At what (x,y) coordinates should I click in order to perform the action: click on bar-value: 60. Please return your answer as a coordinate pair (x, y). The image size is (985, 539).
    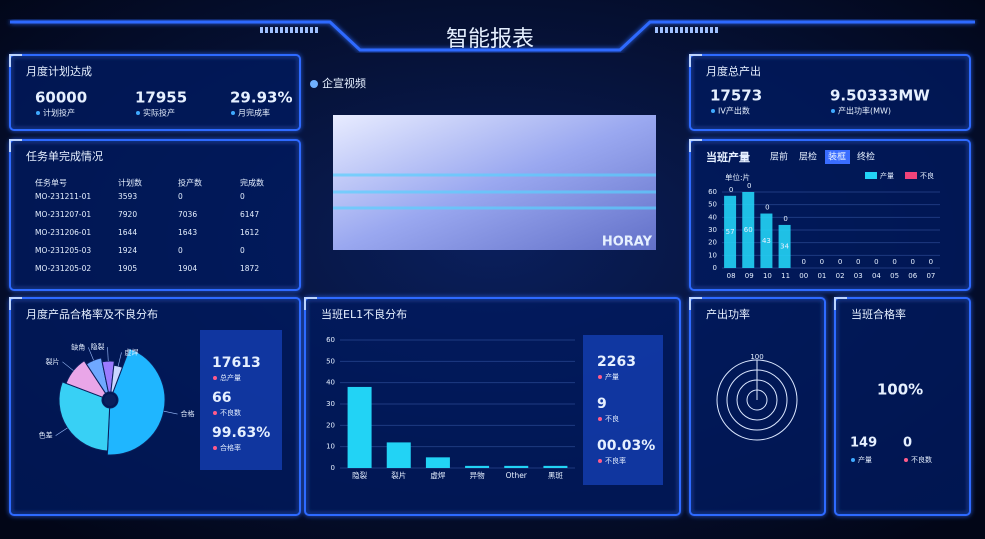
    Looking at the image, I should click on (748, 230).